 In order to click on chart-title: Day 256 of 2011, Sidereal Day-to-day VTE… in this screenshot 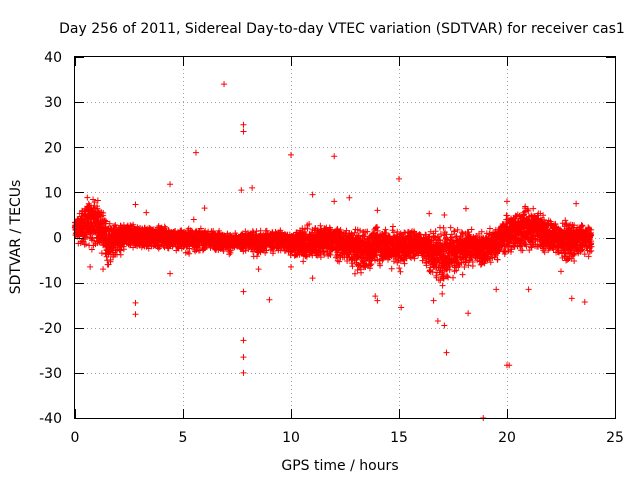, I will do `click(342, 29)`.